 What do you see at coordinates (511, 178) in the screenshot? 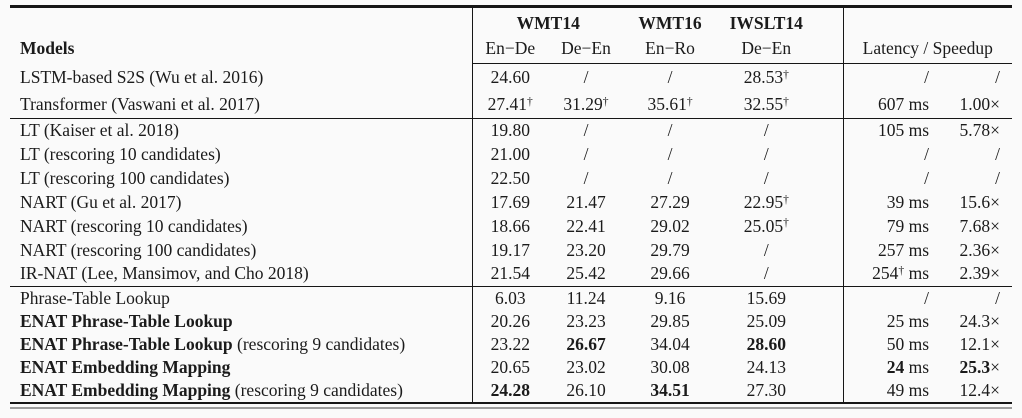
I see `table-row: LT (rescoring 100 candidates) 22.50 / / / / /` at bounding box center [511, 178].